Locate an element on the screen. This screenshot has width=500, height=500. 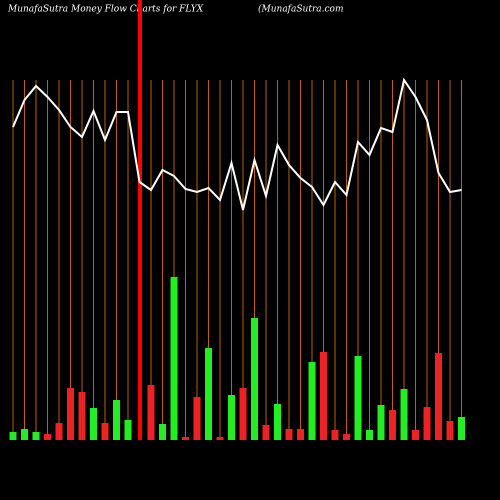
chart-subtitle: (MunafaSutra.com is located at coordinates (300, 9).